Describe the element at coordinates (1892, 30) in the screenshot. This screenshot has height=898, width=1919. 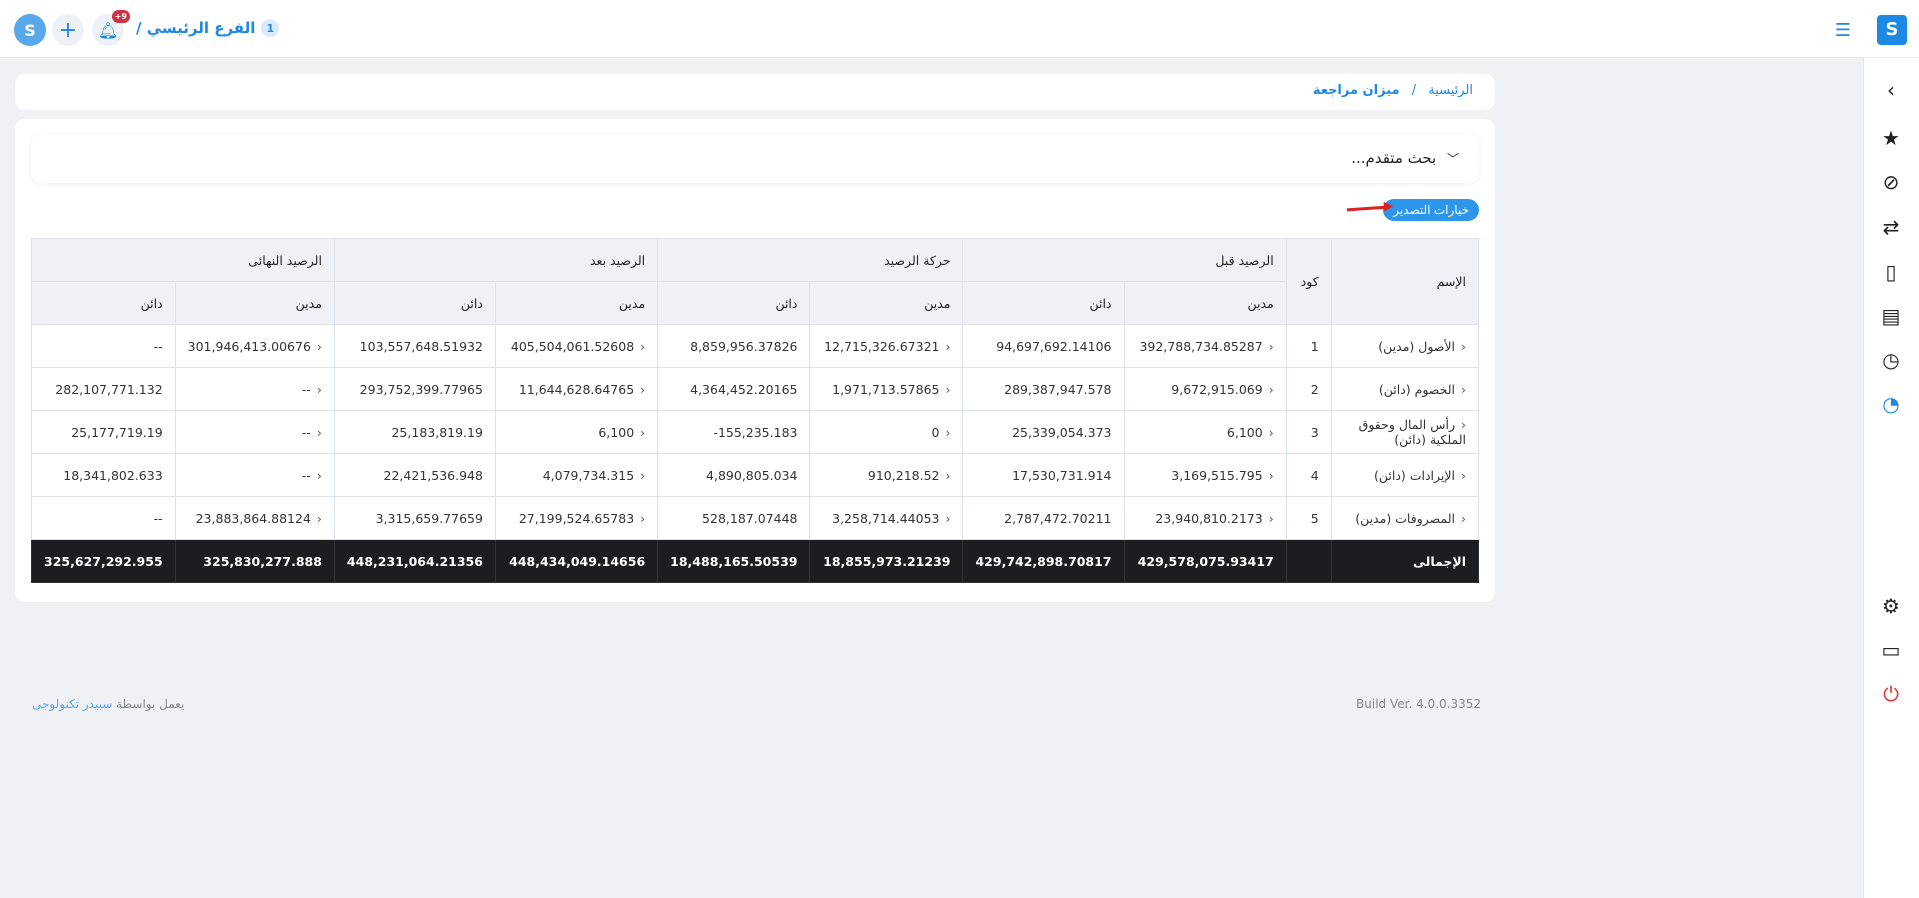
I see `app-logo: S` at that location.